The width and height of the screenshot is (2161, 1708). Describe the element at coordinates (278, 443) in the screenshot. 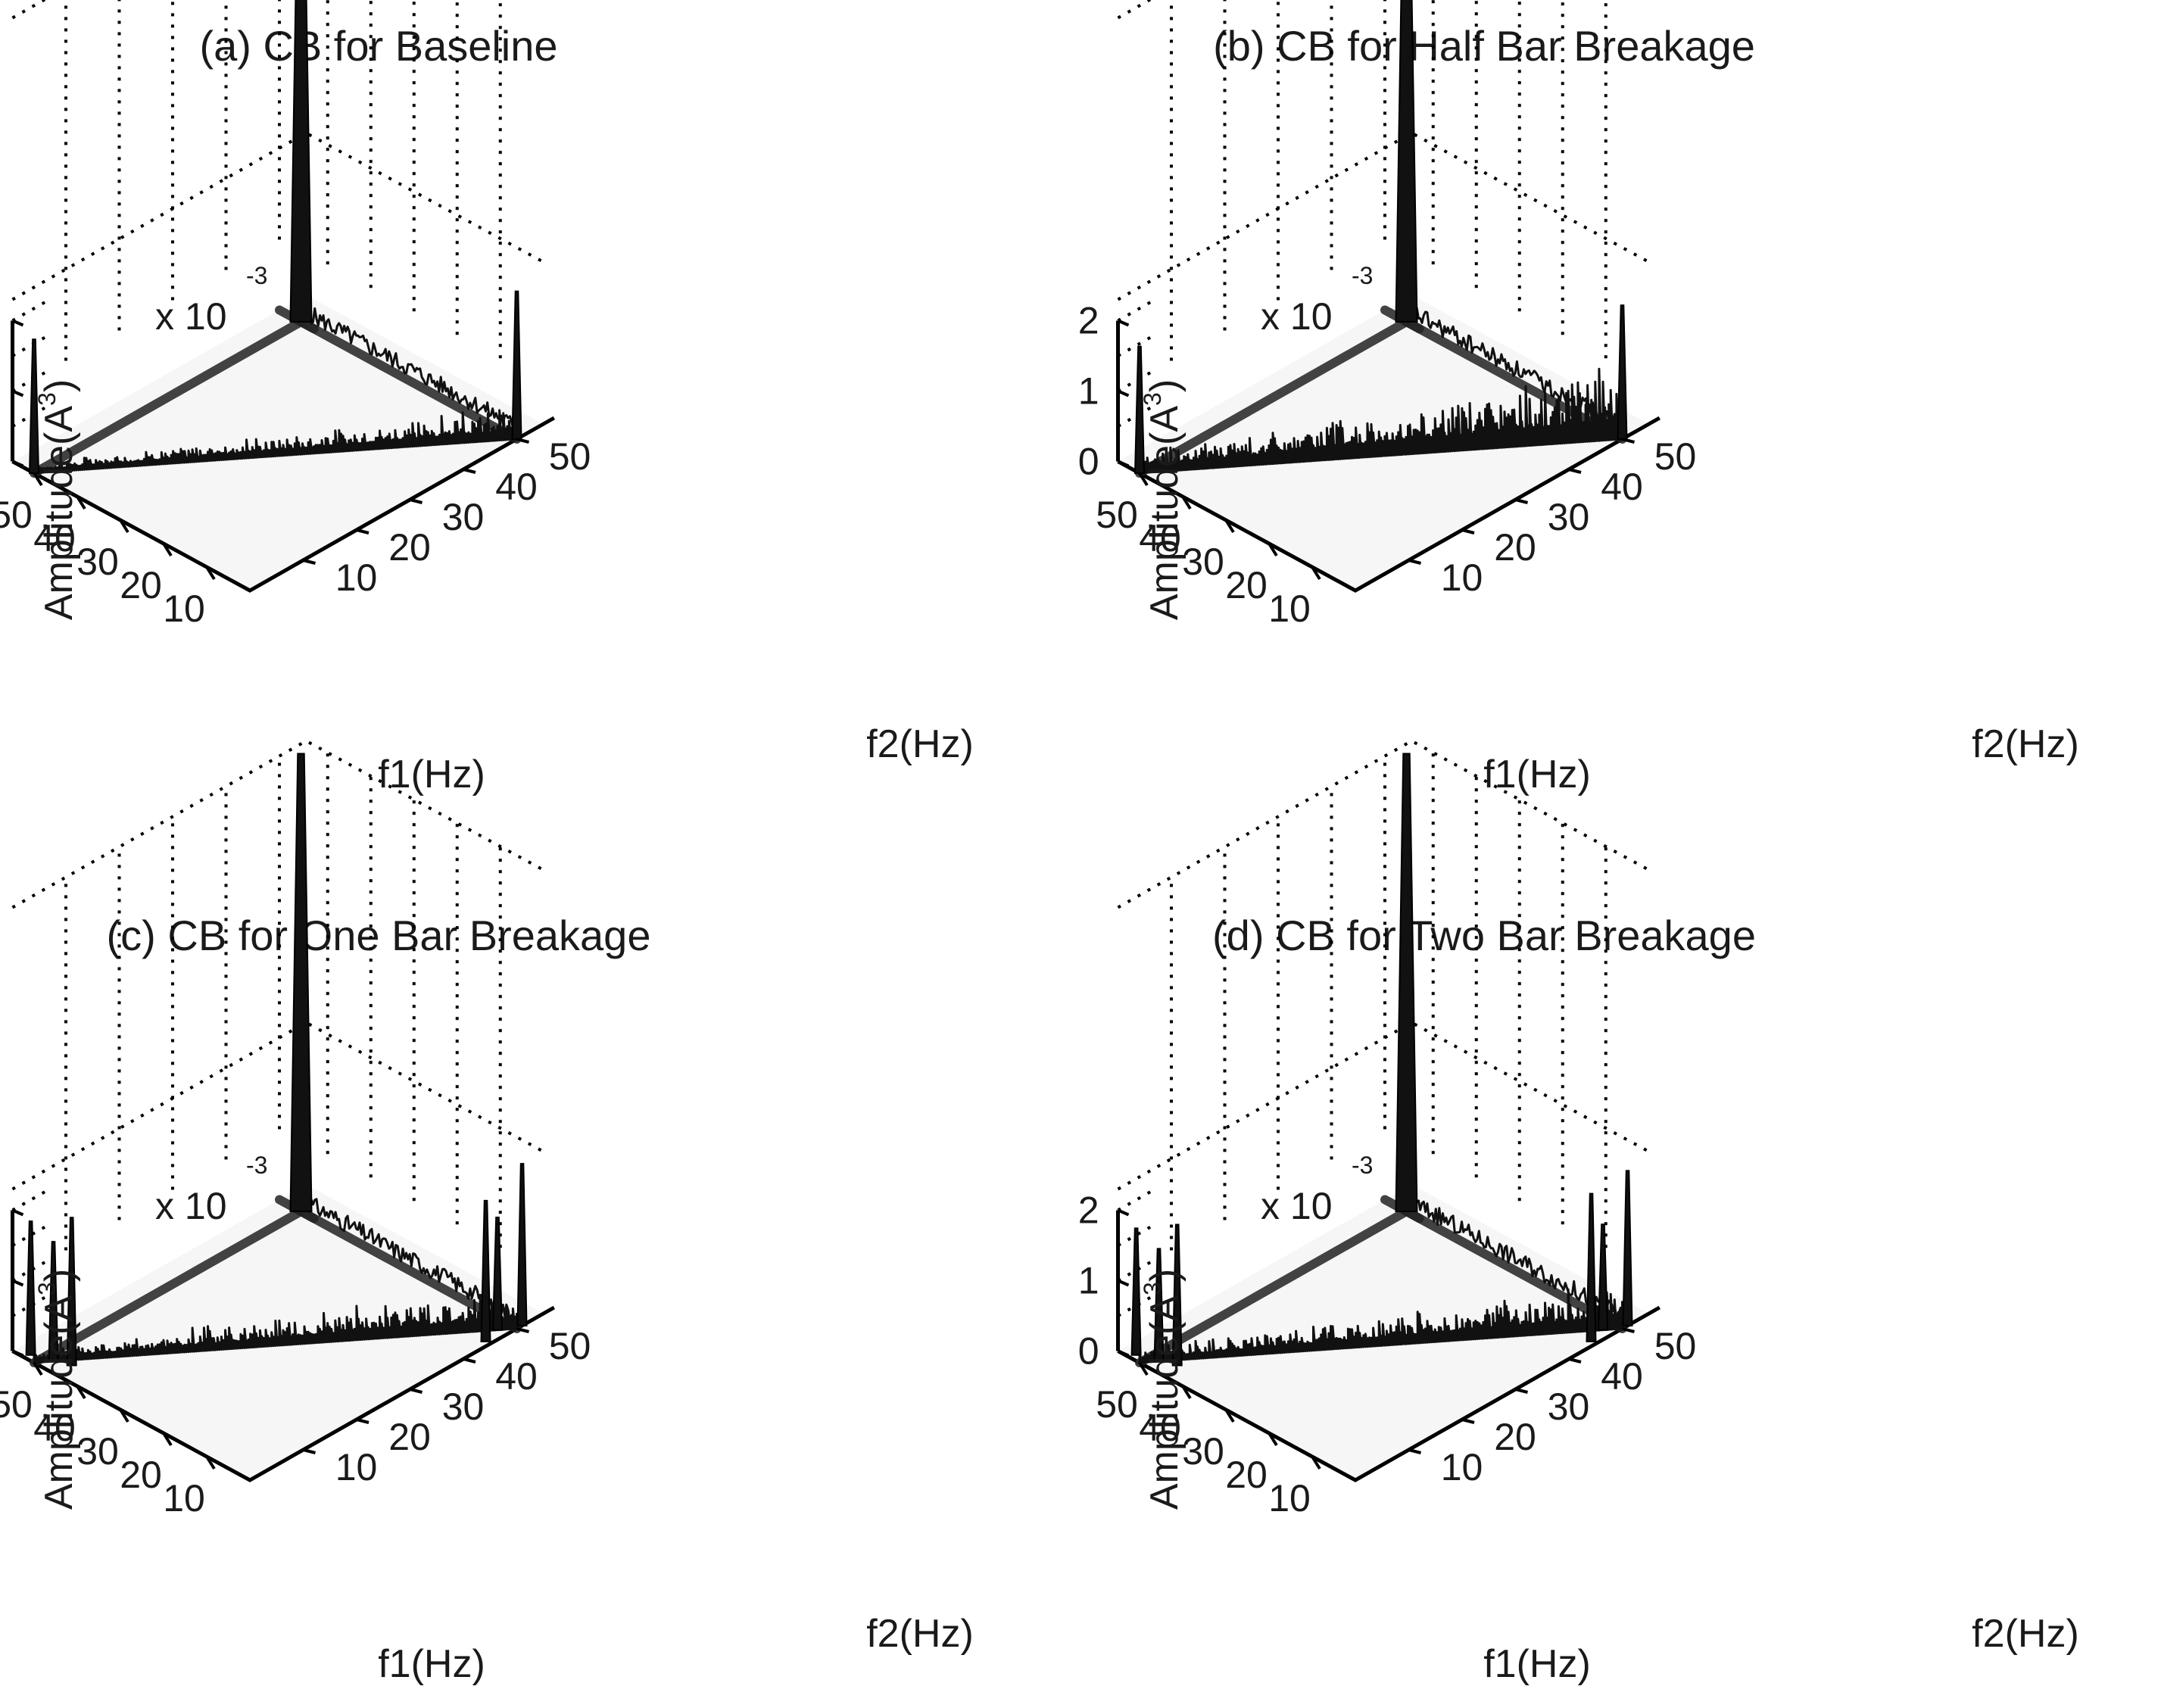

I see `floor-plane` at that location.